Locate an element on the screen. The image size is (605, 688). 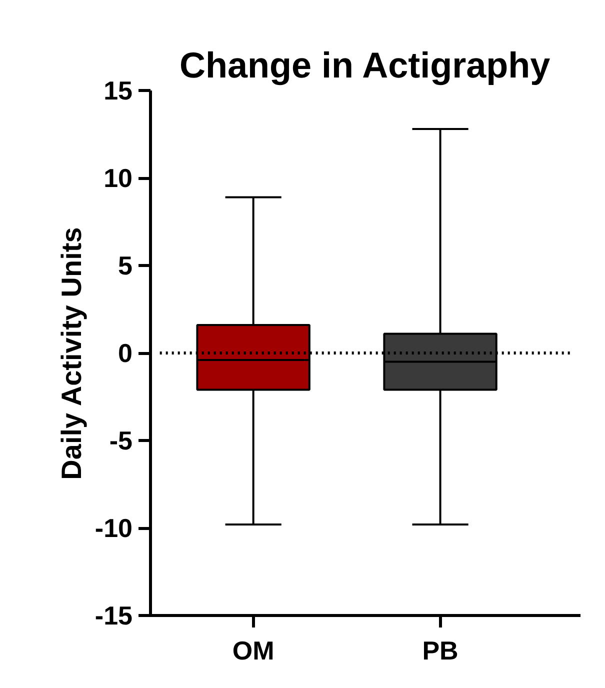
y-axis-title: Daily Activity Units is located at coordinates (71, 353).